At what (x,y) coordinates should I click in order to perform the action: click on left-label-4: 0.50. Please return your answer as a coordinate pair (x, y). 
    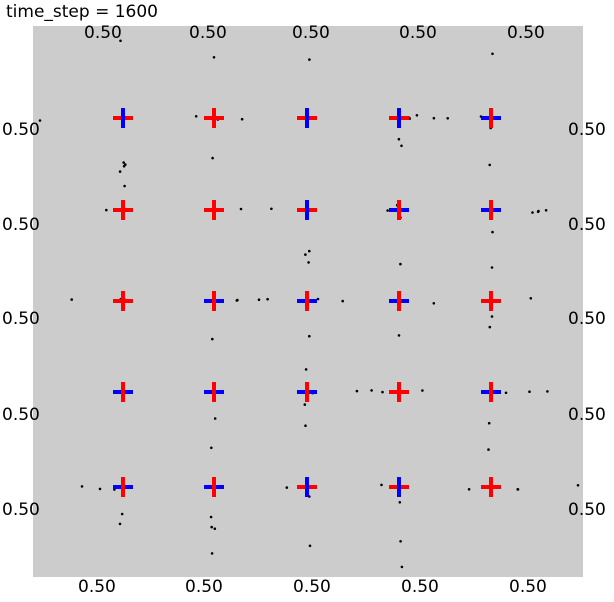
    Looking at the image, I should click on (21, 415).